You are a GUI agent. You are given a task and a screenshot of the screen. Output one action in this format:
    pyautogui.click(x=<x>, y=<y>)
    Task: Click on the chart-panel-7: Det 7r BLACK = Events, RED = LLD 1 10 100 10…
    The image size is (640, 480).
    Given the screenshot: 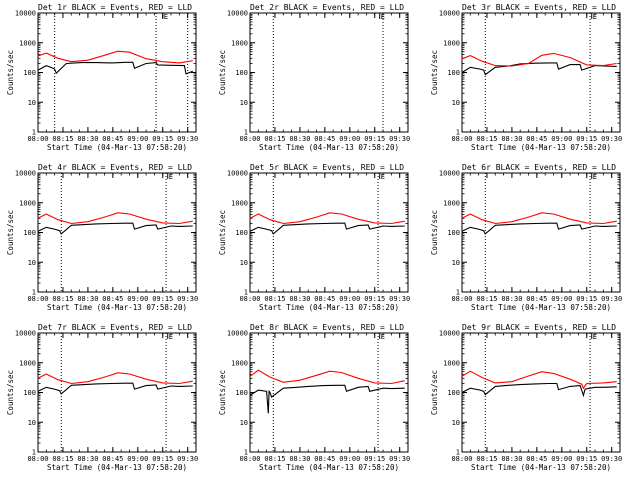 What is the action you would take?
    pyautogui.click(x=102, y=397)
    